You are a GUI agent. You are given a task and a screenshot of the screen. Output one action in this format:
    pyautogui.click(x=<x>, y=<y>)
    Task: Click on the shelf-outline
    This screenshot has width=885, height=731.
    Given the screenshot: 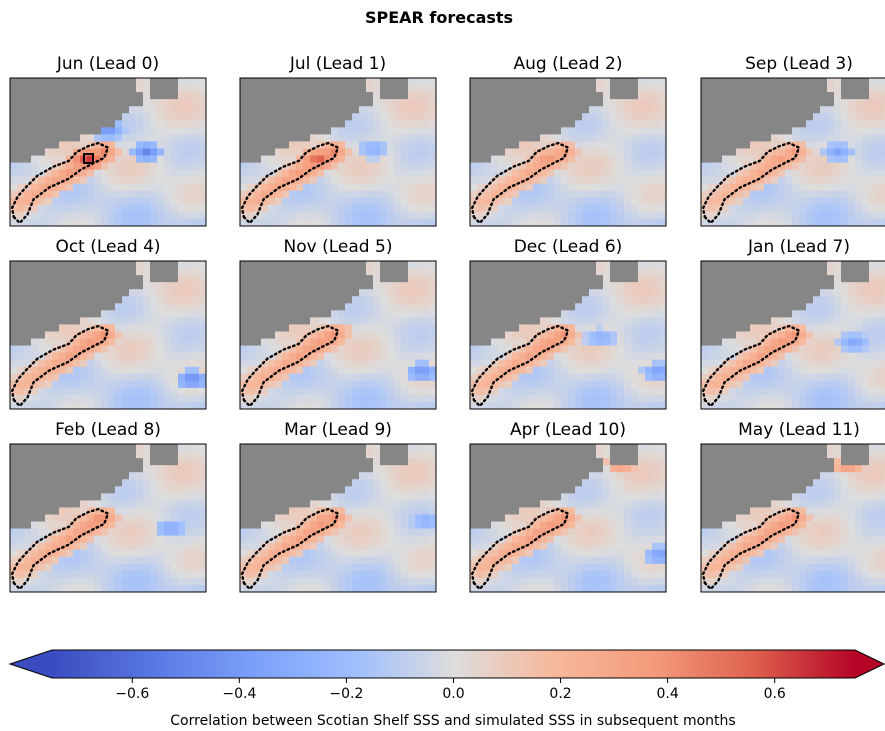 What is the action you would take?
    pyautogui.click(x=751, y=183)
    